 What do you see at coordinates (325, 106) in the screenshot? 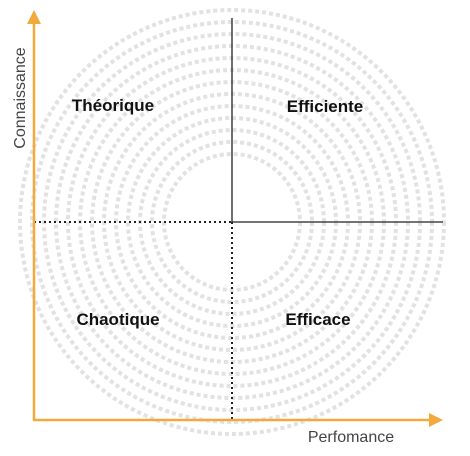
I see `quadrant-label-top-right: Efficiente` at bounding box center [325, 106].